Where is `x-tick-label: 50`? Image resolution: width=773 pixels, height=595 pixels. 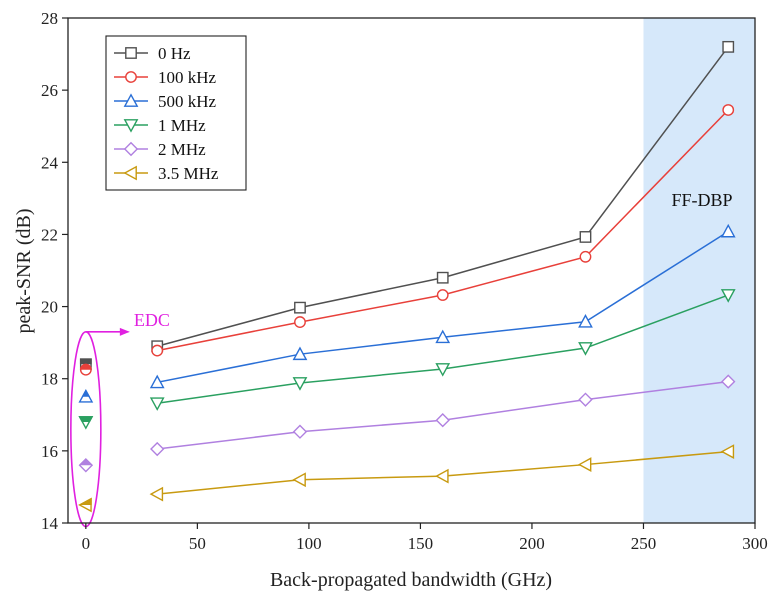 x-tick-label: 50 is located at coordinates (197, 543).